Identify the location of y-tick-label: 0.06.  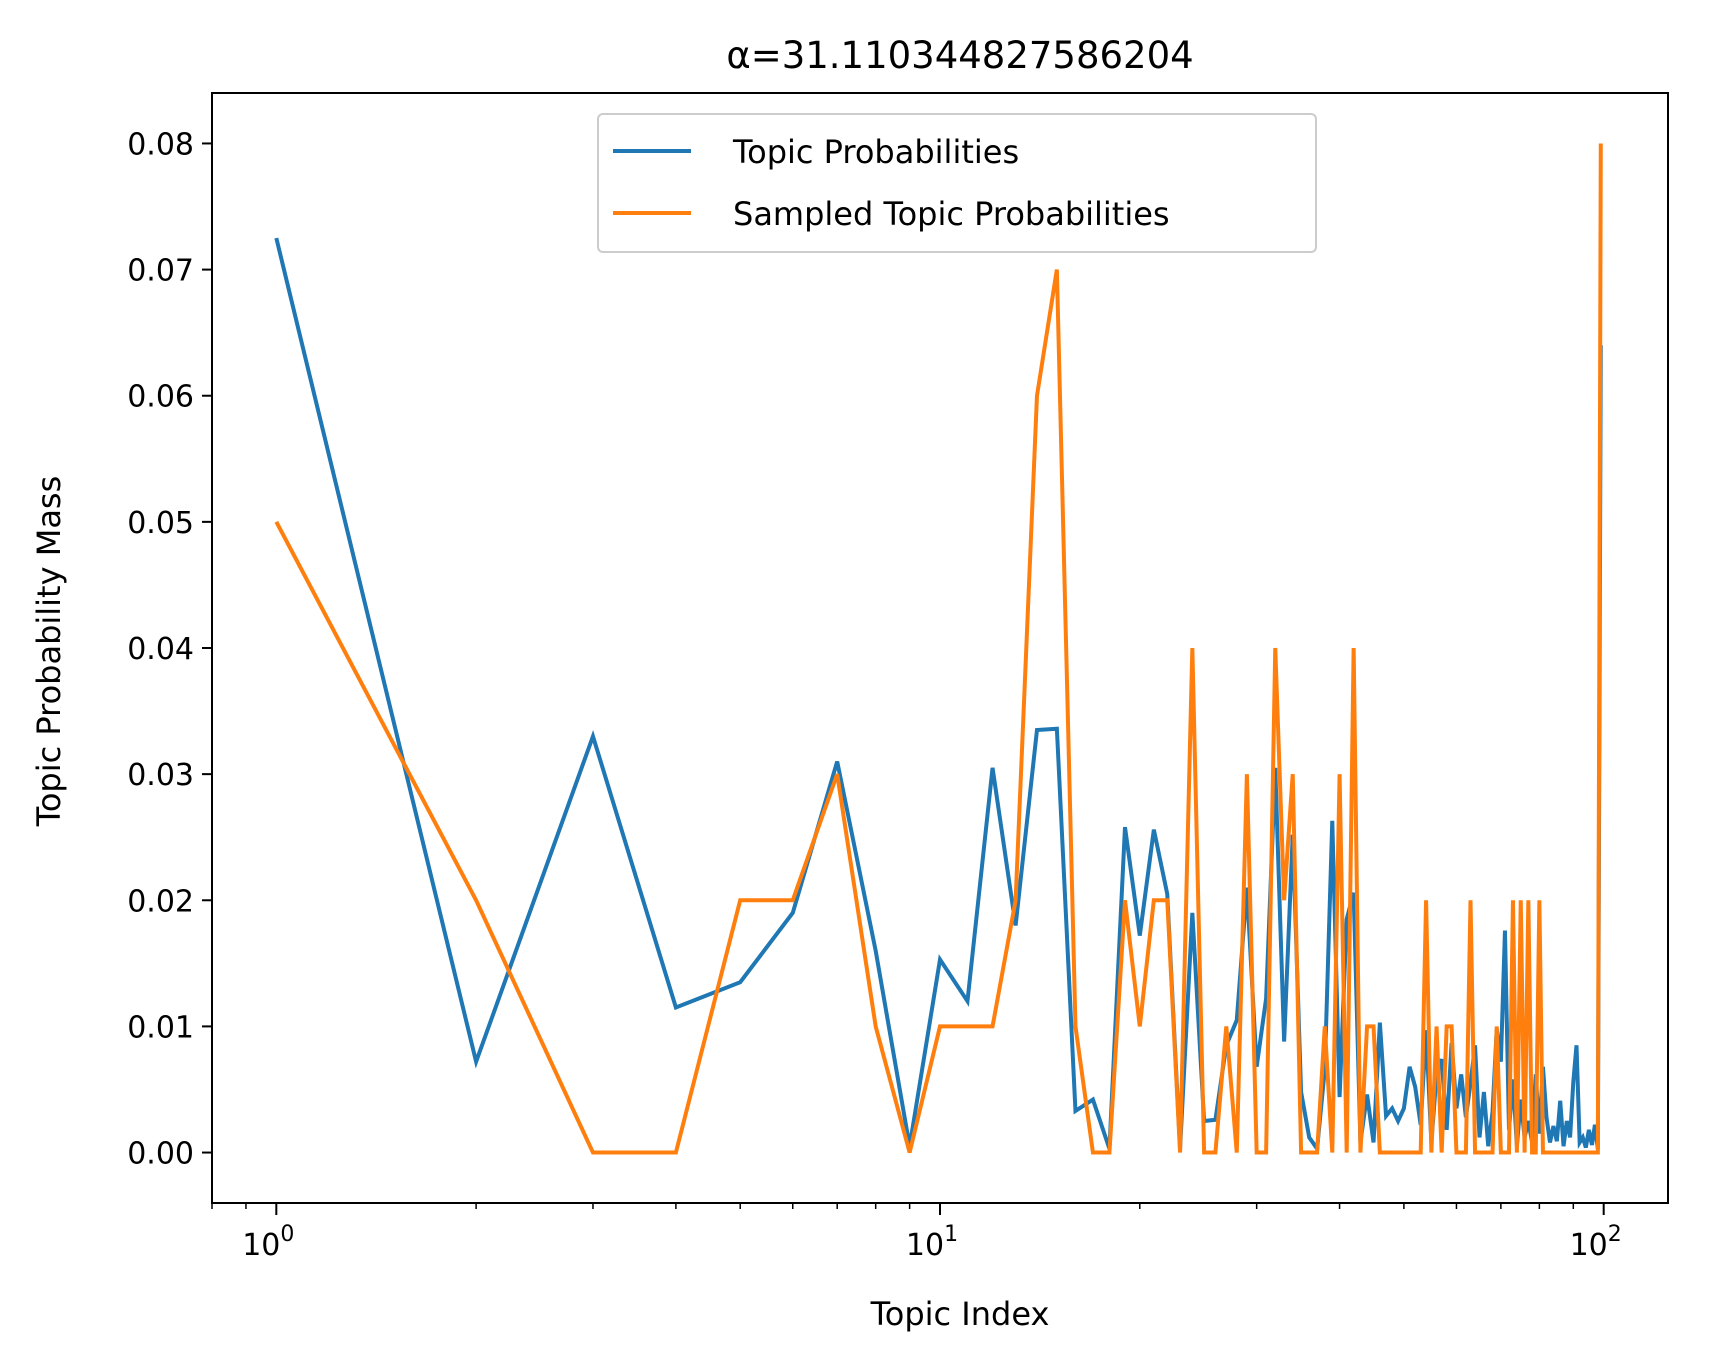
(160, 397).